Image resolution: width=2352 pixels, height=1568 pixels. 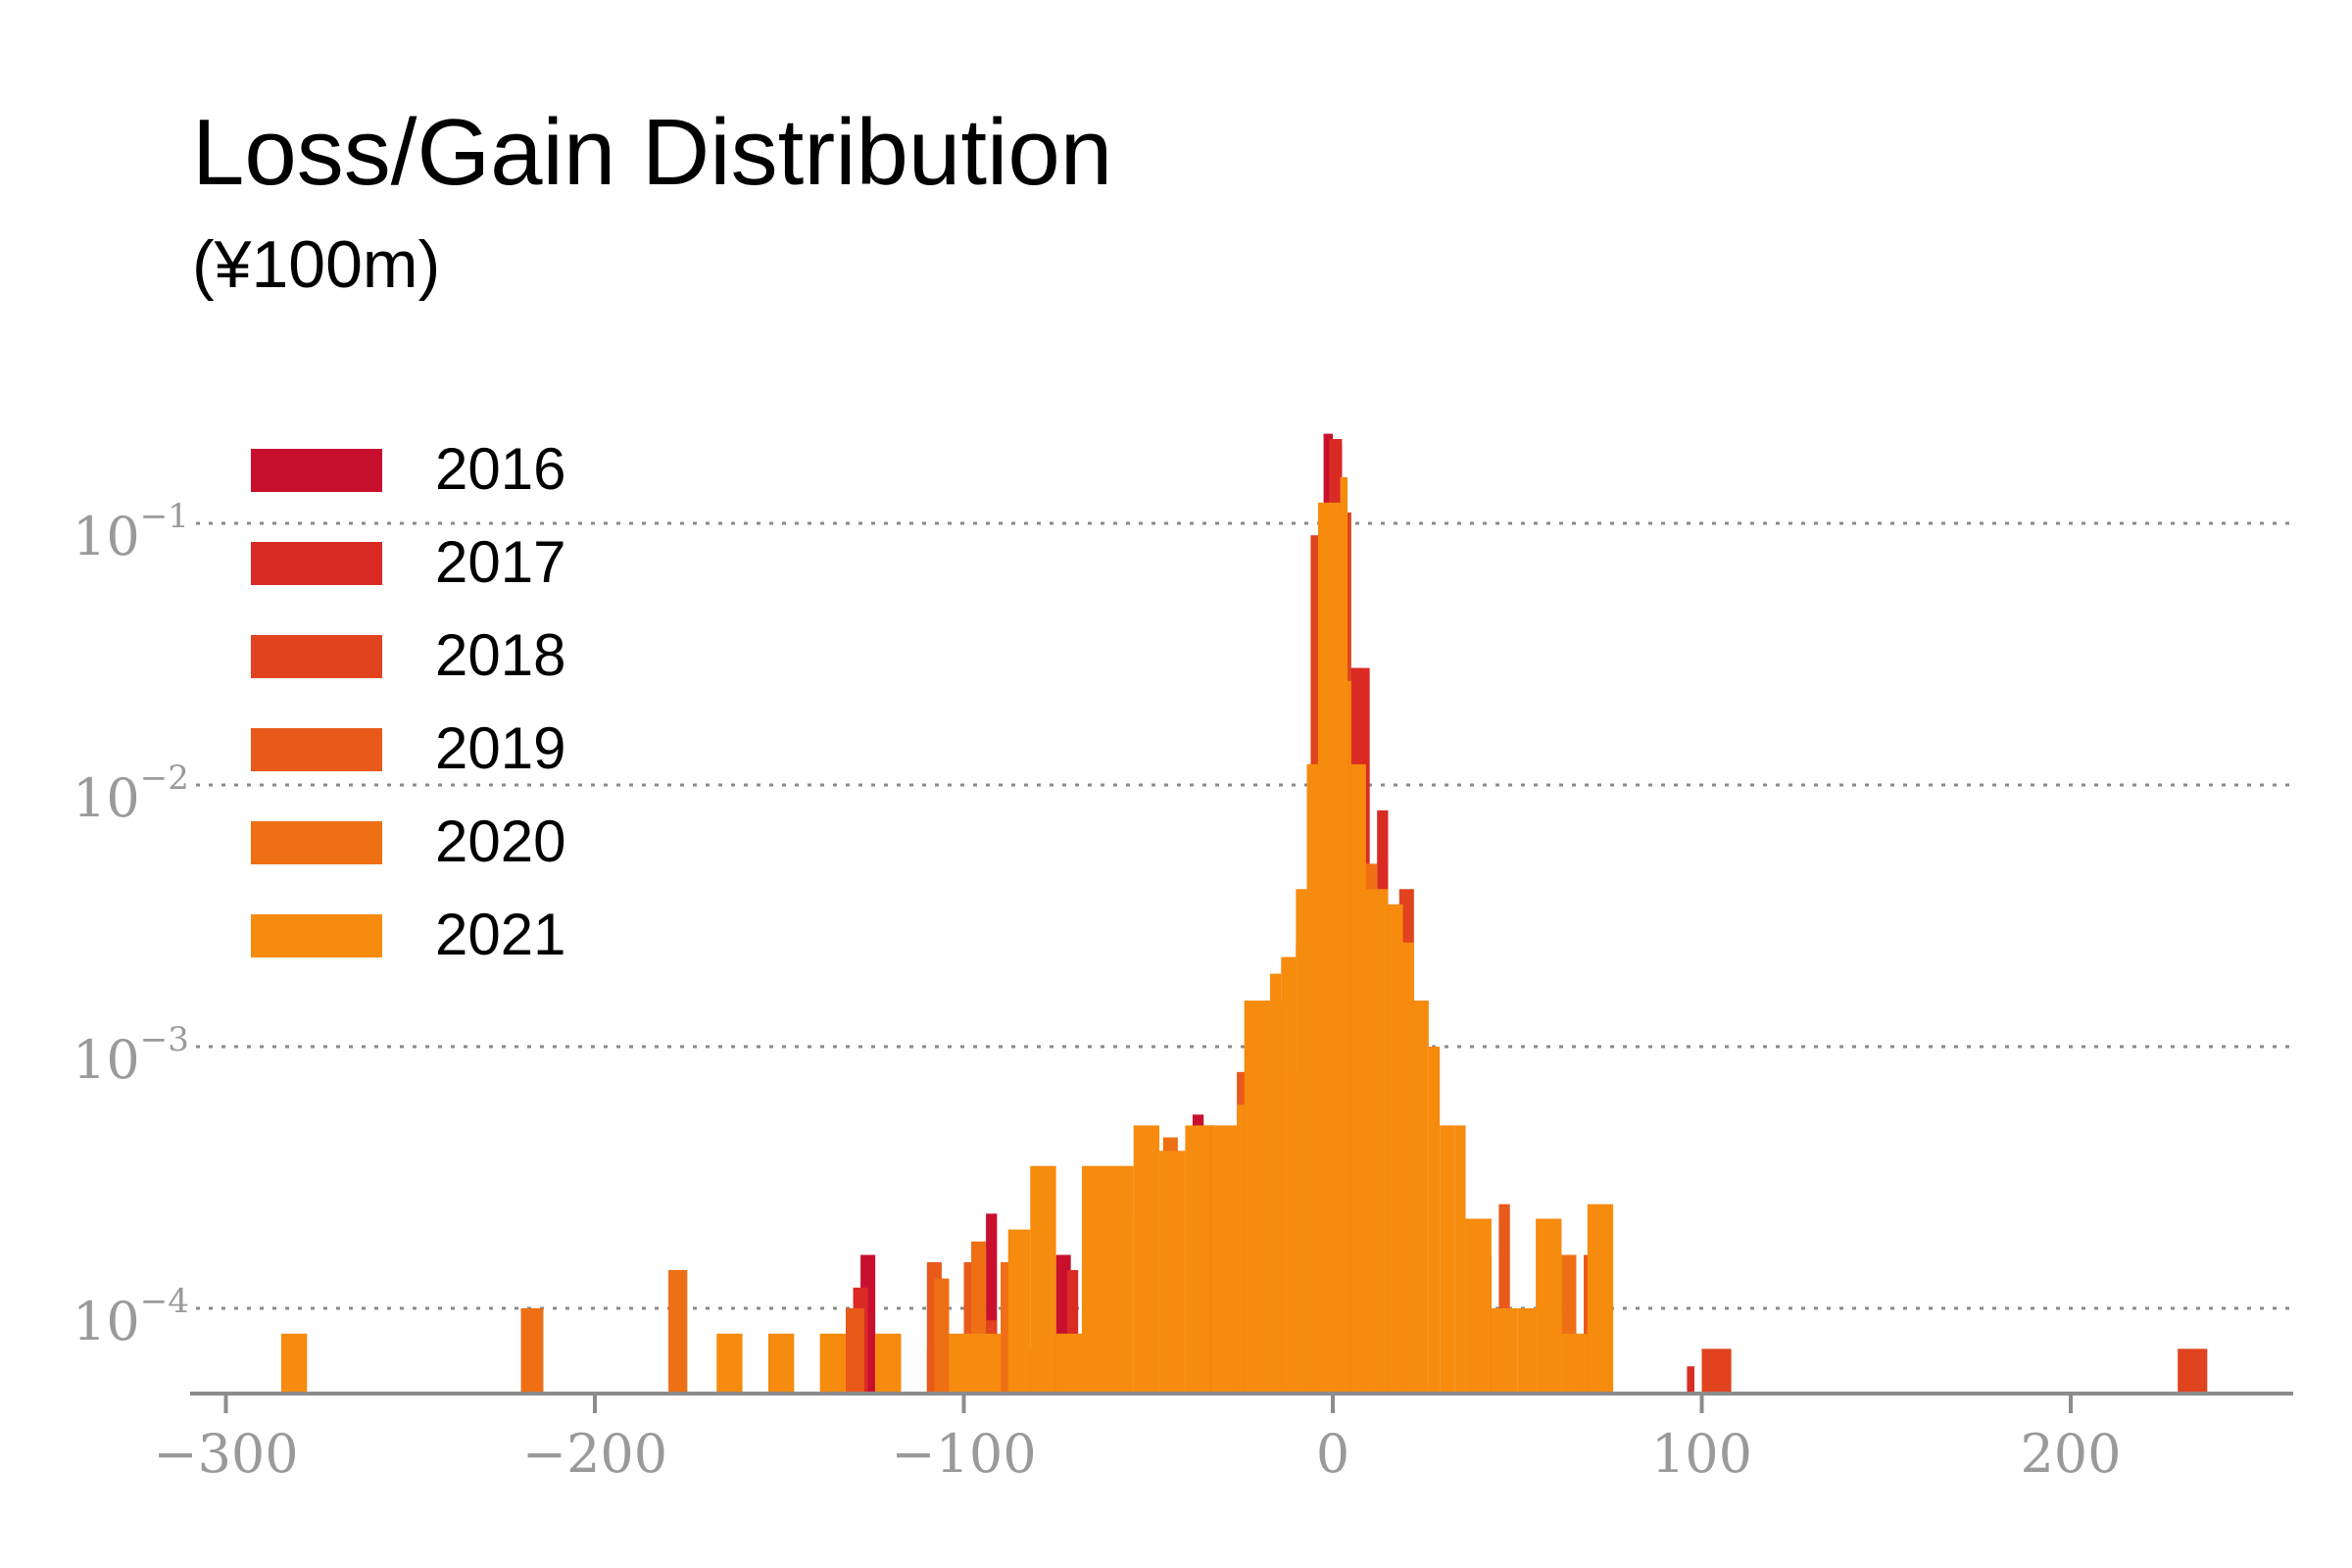 What do you see at coordinates (500, 469) in the screenshot?
I see `legend-label: 2016` at bounding box center [500, 469].